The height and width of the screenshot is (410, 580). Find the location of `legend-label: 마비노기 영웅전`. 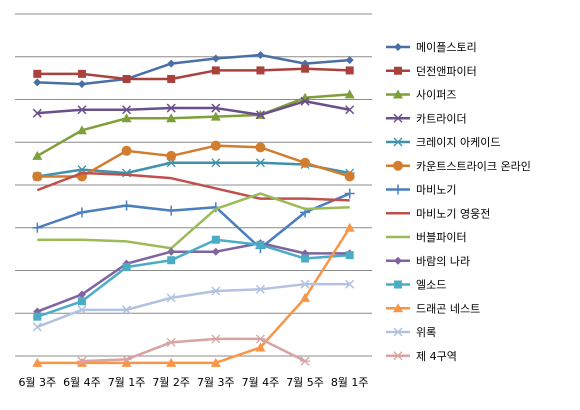

legend-label: 마비노기 영웅전 is located at coordinates (453, 213).